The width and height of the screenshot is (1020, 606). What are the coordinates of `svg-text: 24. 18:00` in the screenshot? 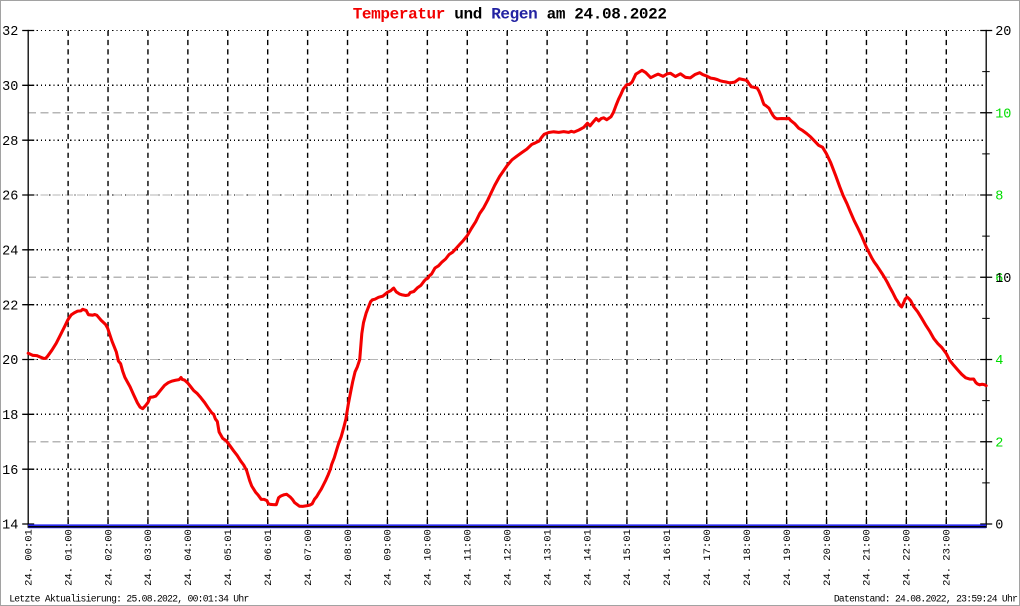 It's located at (748, 557).